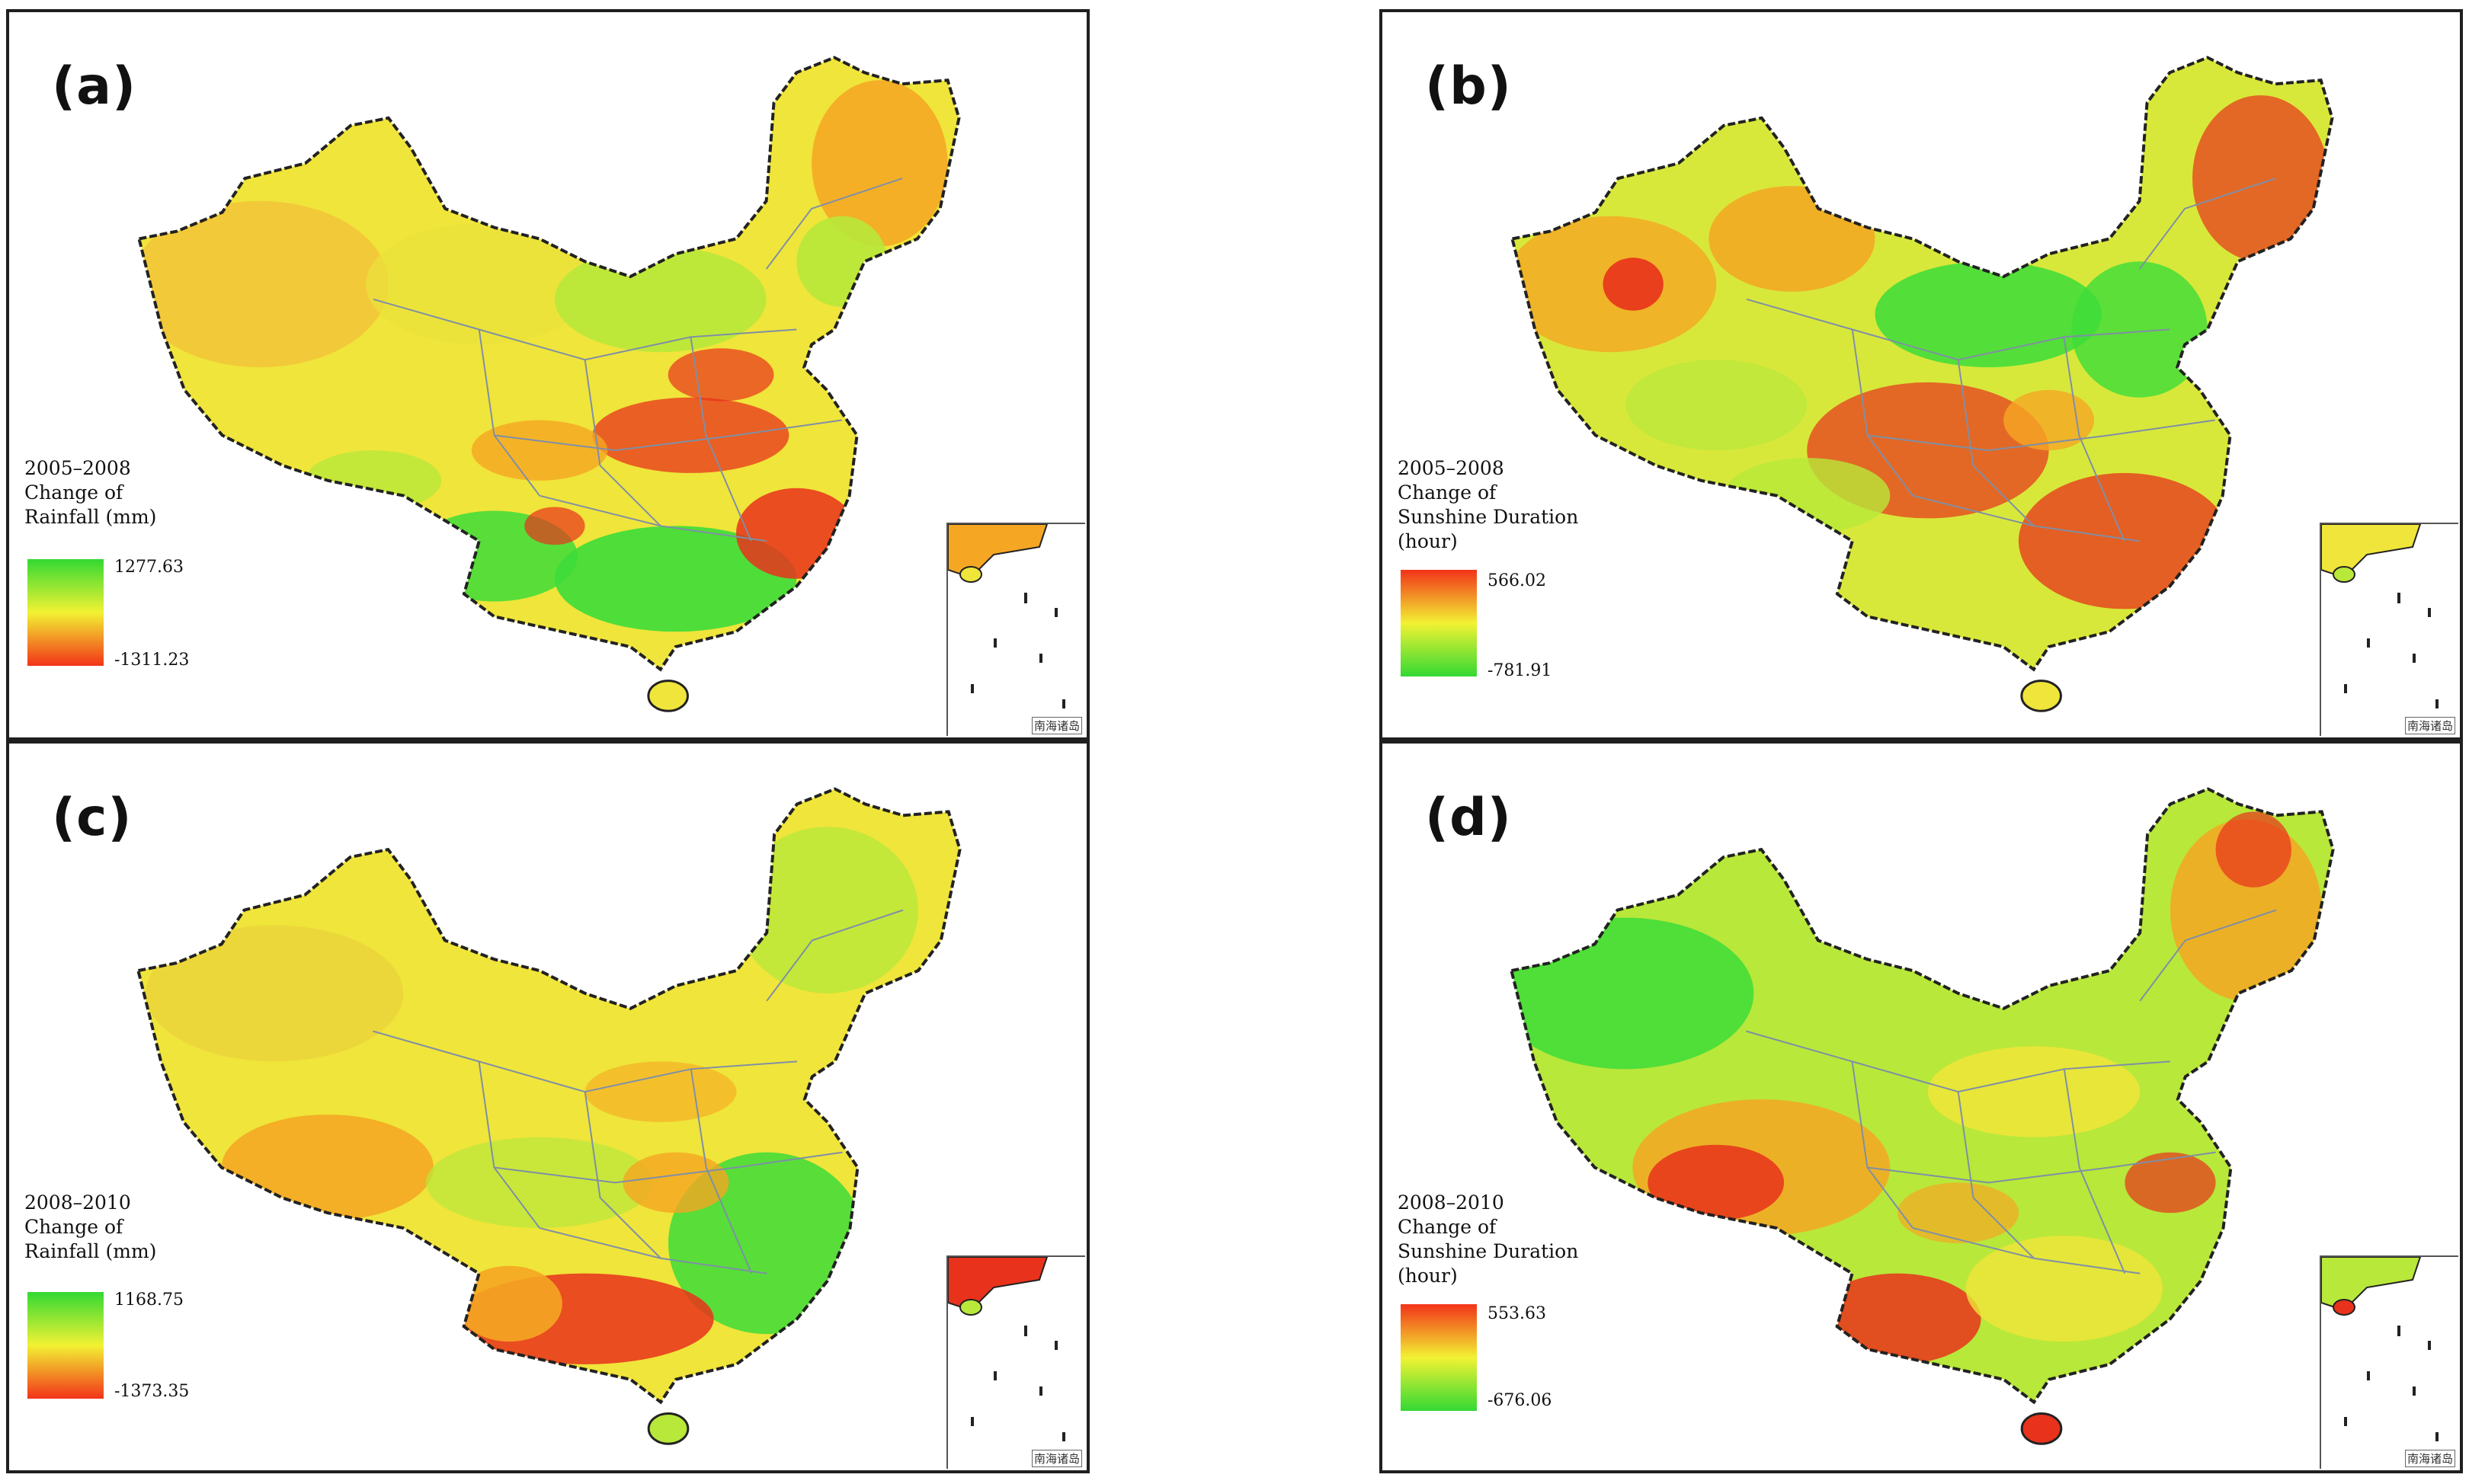 This screenshot has width=2469, height=1484. What do you see at coordinates (1519, 1400) in the screenshot?
I see `legend-min: -676.06` at bounding box center [1519, 1400].